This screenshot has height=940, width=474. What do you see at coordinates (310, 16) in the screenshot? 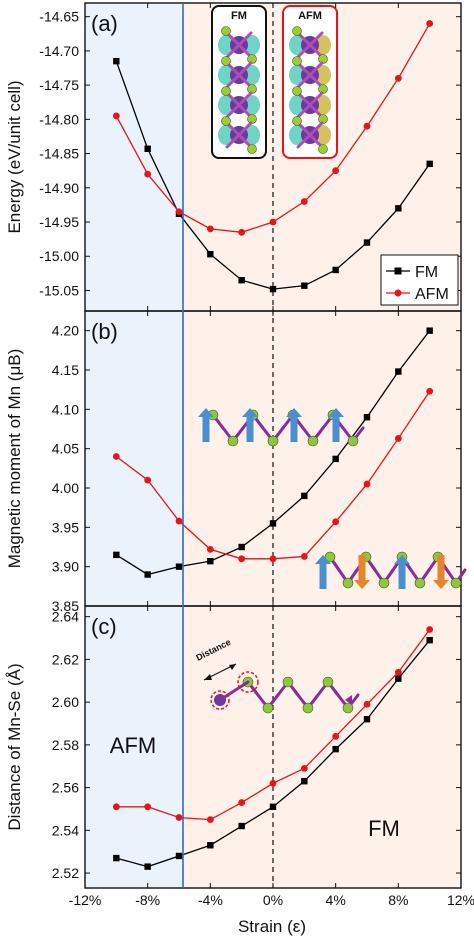
I see `afm-box-label: AFM` at bounding box center [310, 16].